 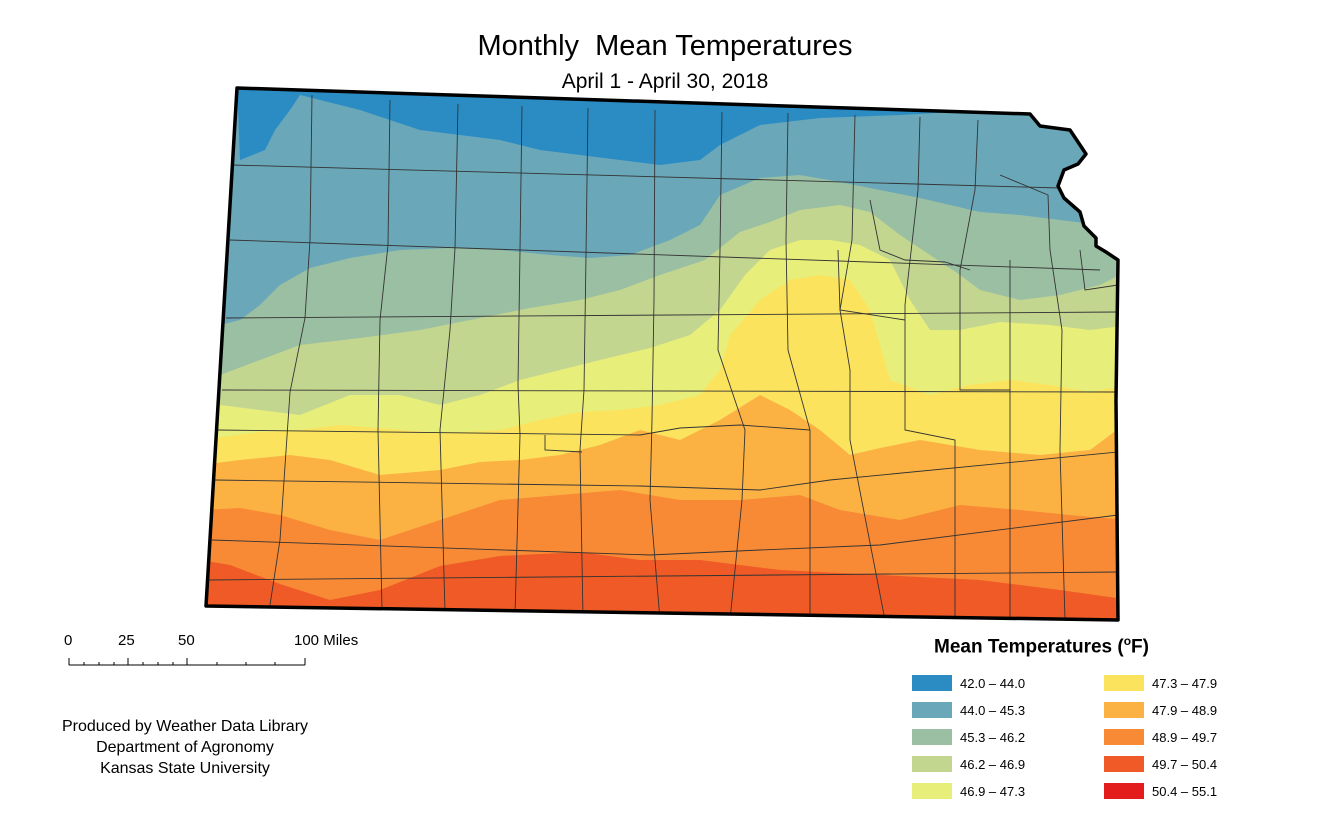 What do you see at coordinates (993, 737) in the screenshot?
I see `legend-label: 45.3 – 46.2` at bounding box center [993, 737].